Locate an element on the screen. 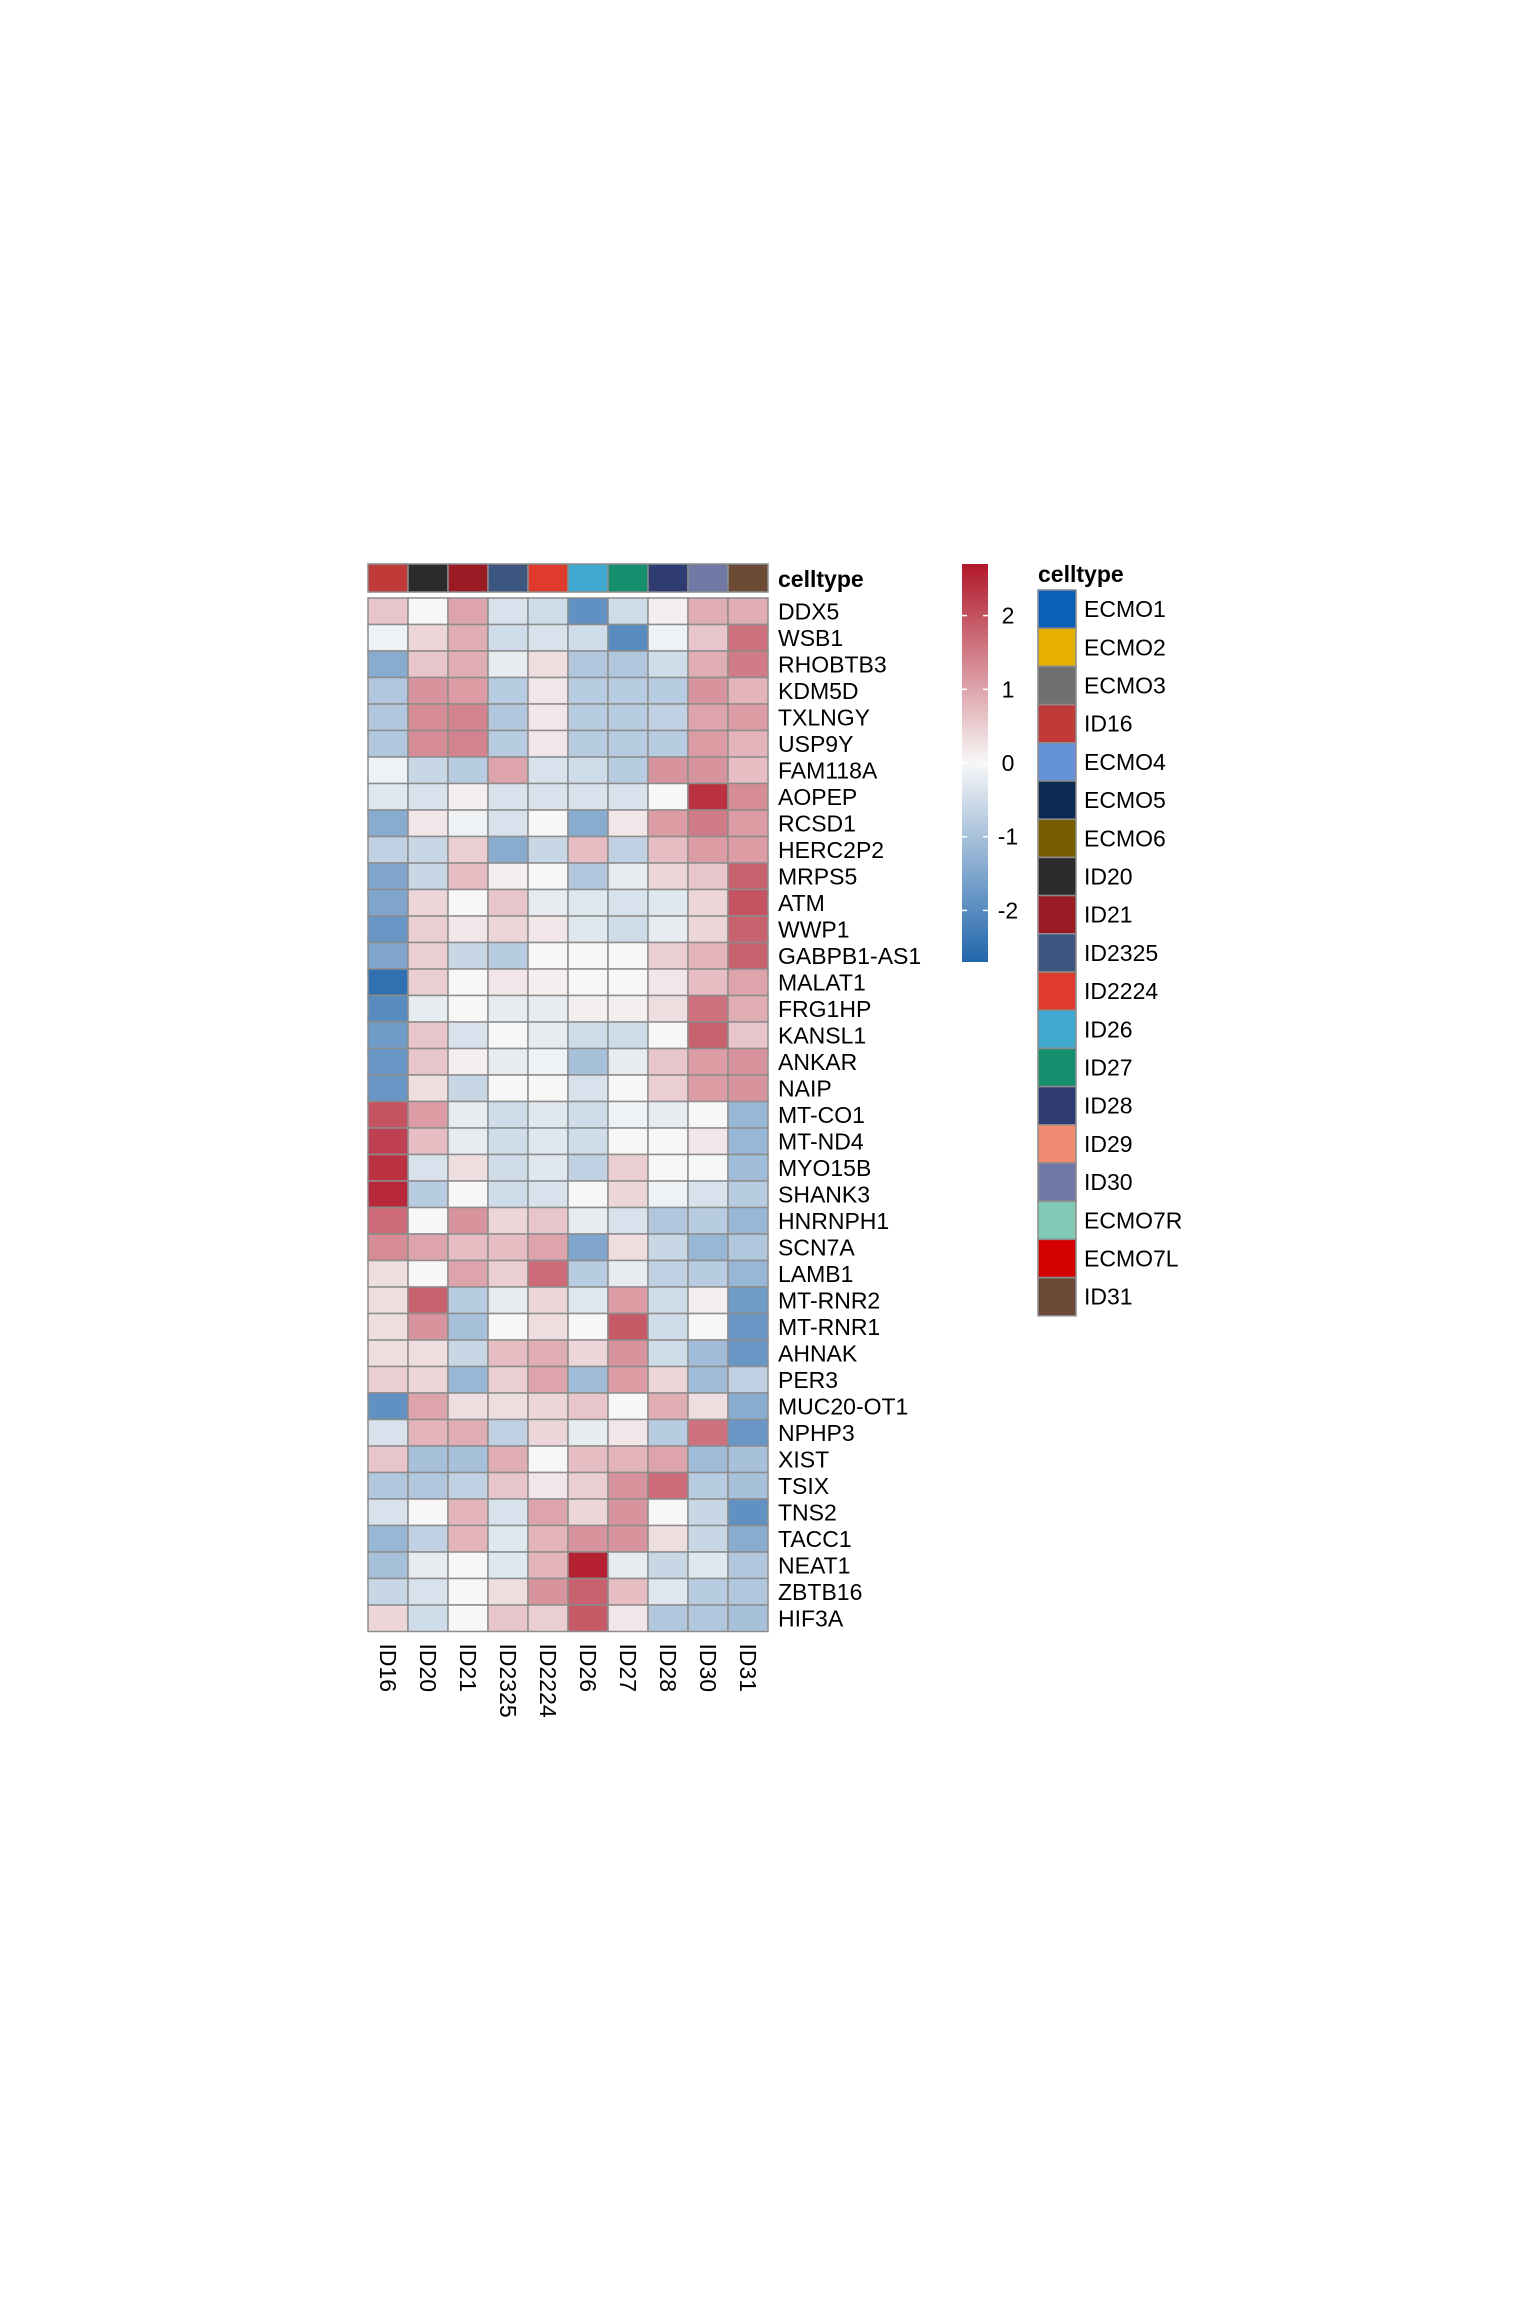 The image size is (1536, 2304). legend-label: ECMO6 is located at coordinates (1125, 838).